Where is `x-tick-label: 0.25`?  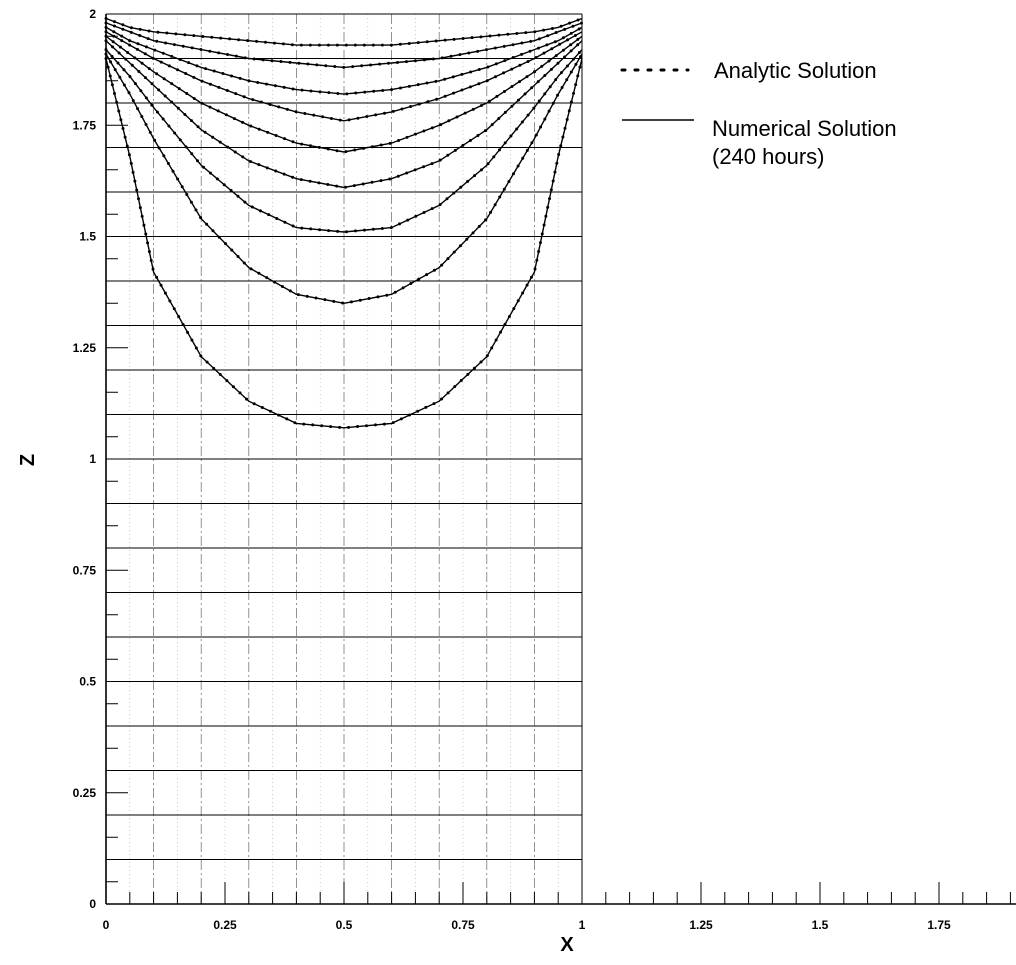
x-tick-label: 0.25 is located at coordinates (225, 925).